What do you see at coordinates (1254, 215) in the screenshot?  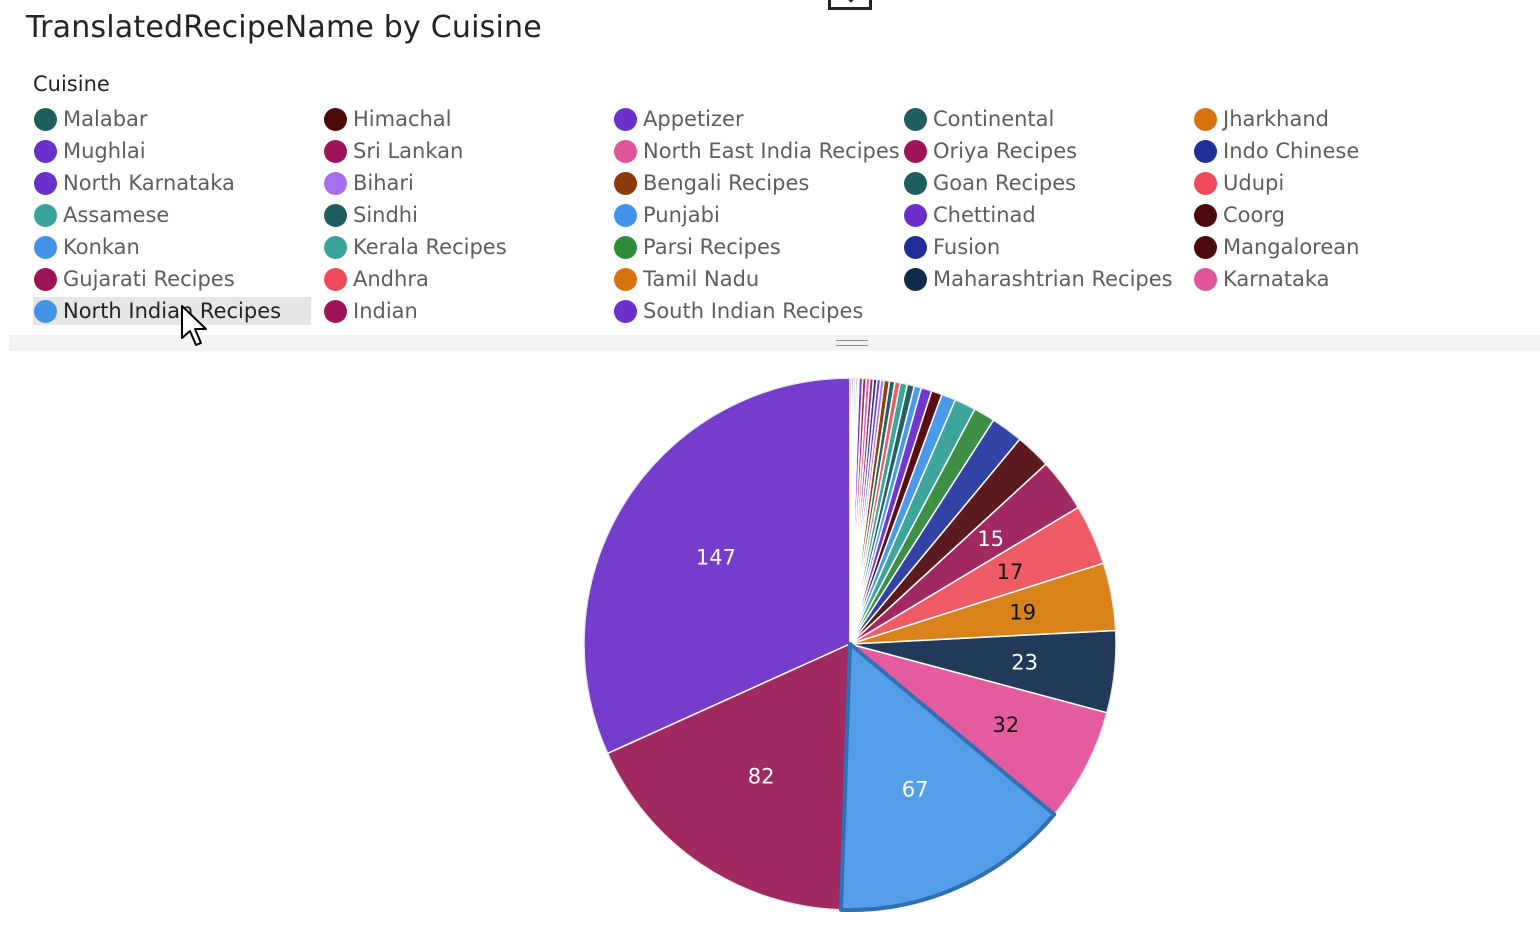 I see `legend-label: Coorg` at bounding box center [1254, 215].